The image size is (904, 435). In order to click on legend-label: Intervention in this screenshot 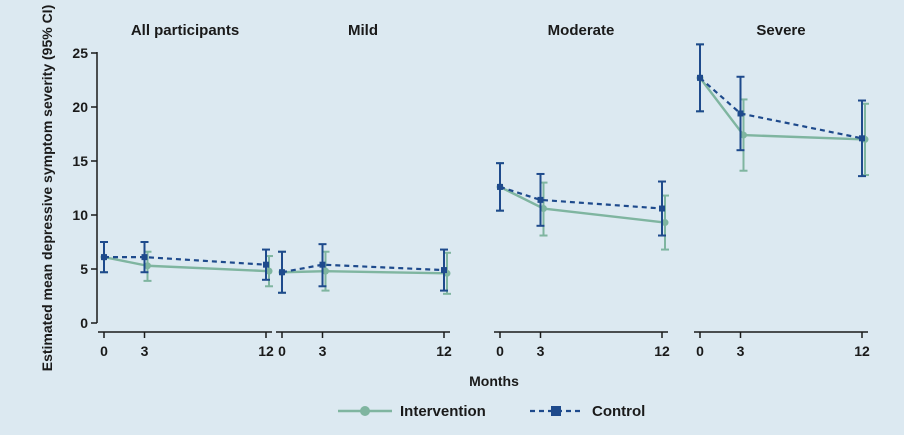, I will do `click(443, 411)`.